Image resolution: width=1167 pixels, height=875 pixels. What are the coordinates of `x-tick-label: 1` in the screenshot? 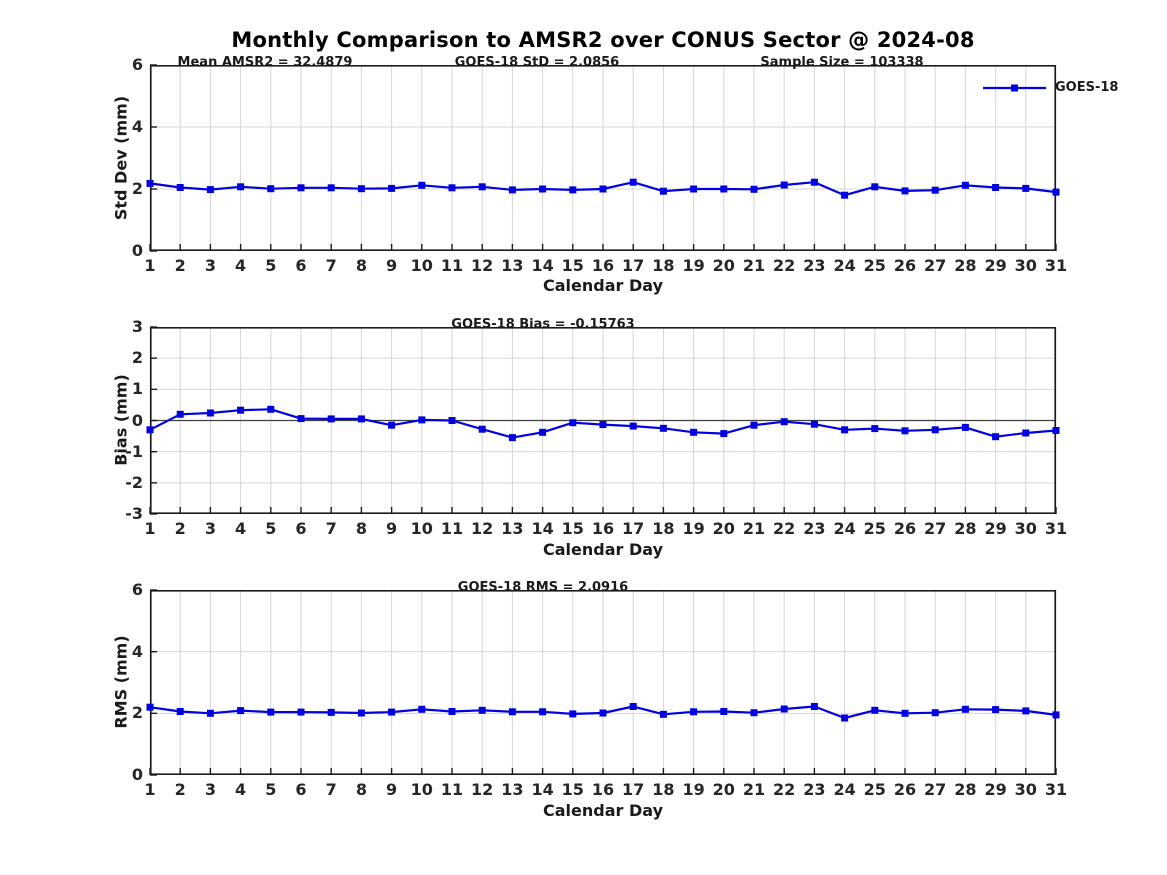 It's located at (150, 789).